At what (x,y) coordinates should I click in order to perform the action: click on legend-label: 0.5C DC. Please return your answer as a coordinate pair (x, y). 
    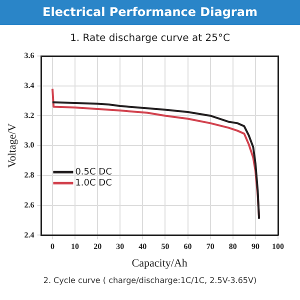
    Looking at the image, I should click on (93, 172).